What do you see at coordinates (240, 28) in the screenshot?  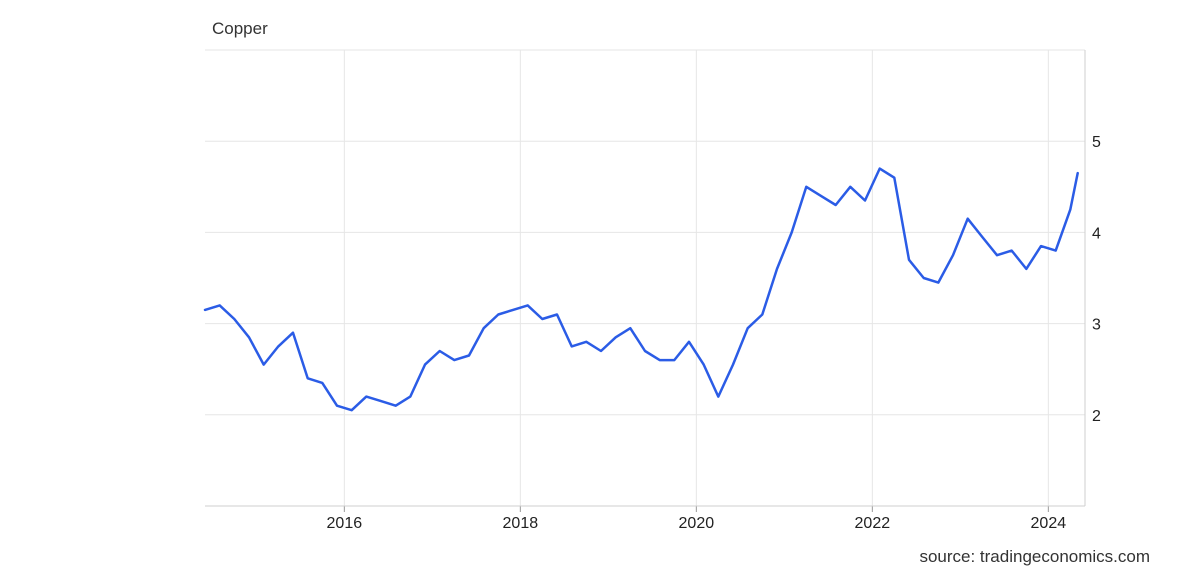 I see `chart-title: Copper` at bounding box center [240, 28].